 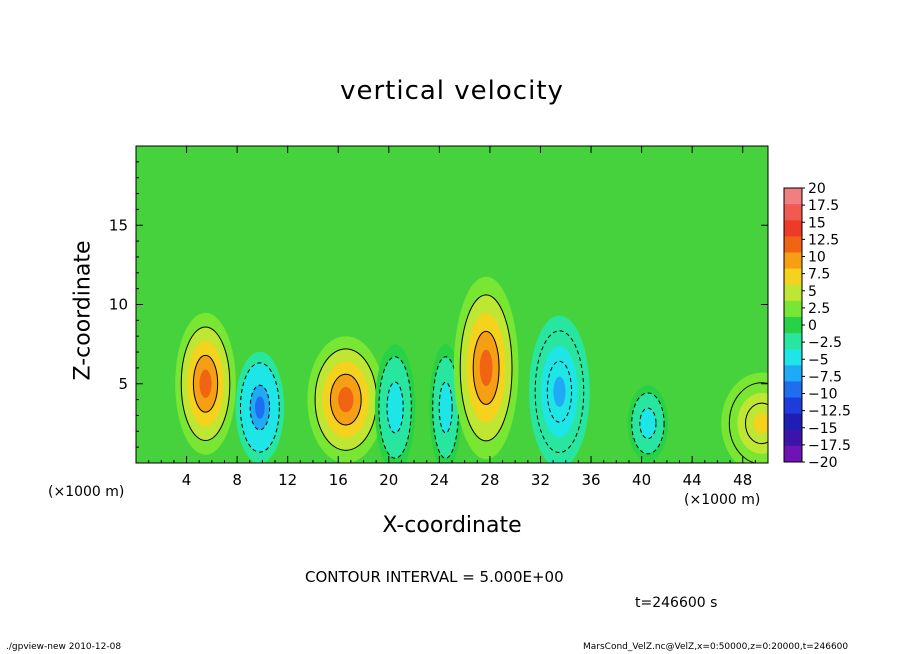 What do you see at coordinates (823, 429) in the screenshot?
I see `colorbar-label: −15` at bounding box center [823, 429].